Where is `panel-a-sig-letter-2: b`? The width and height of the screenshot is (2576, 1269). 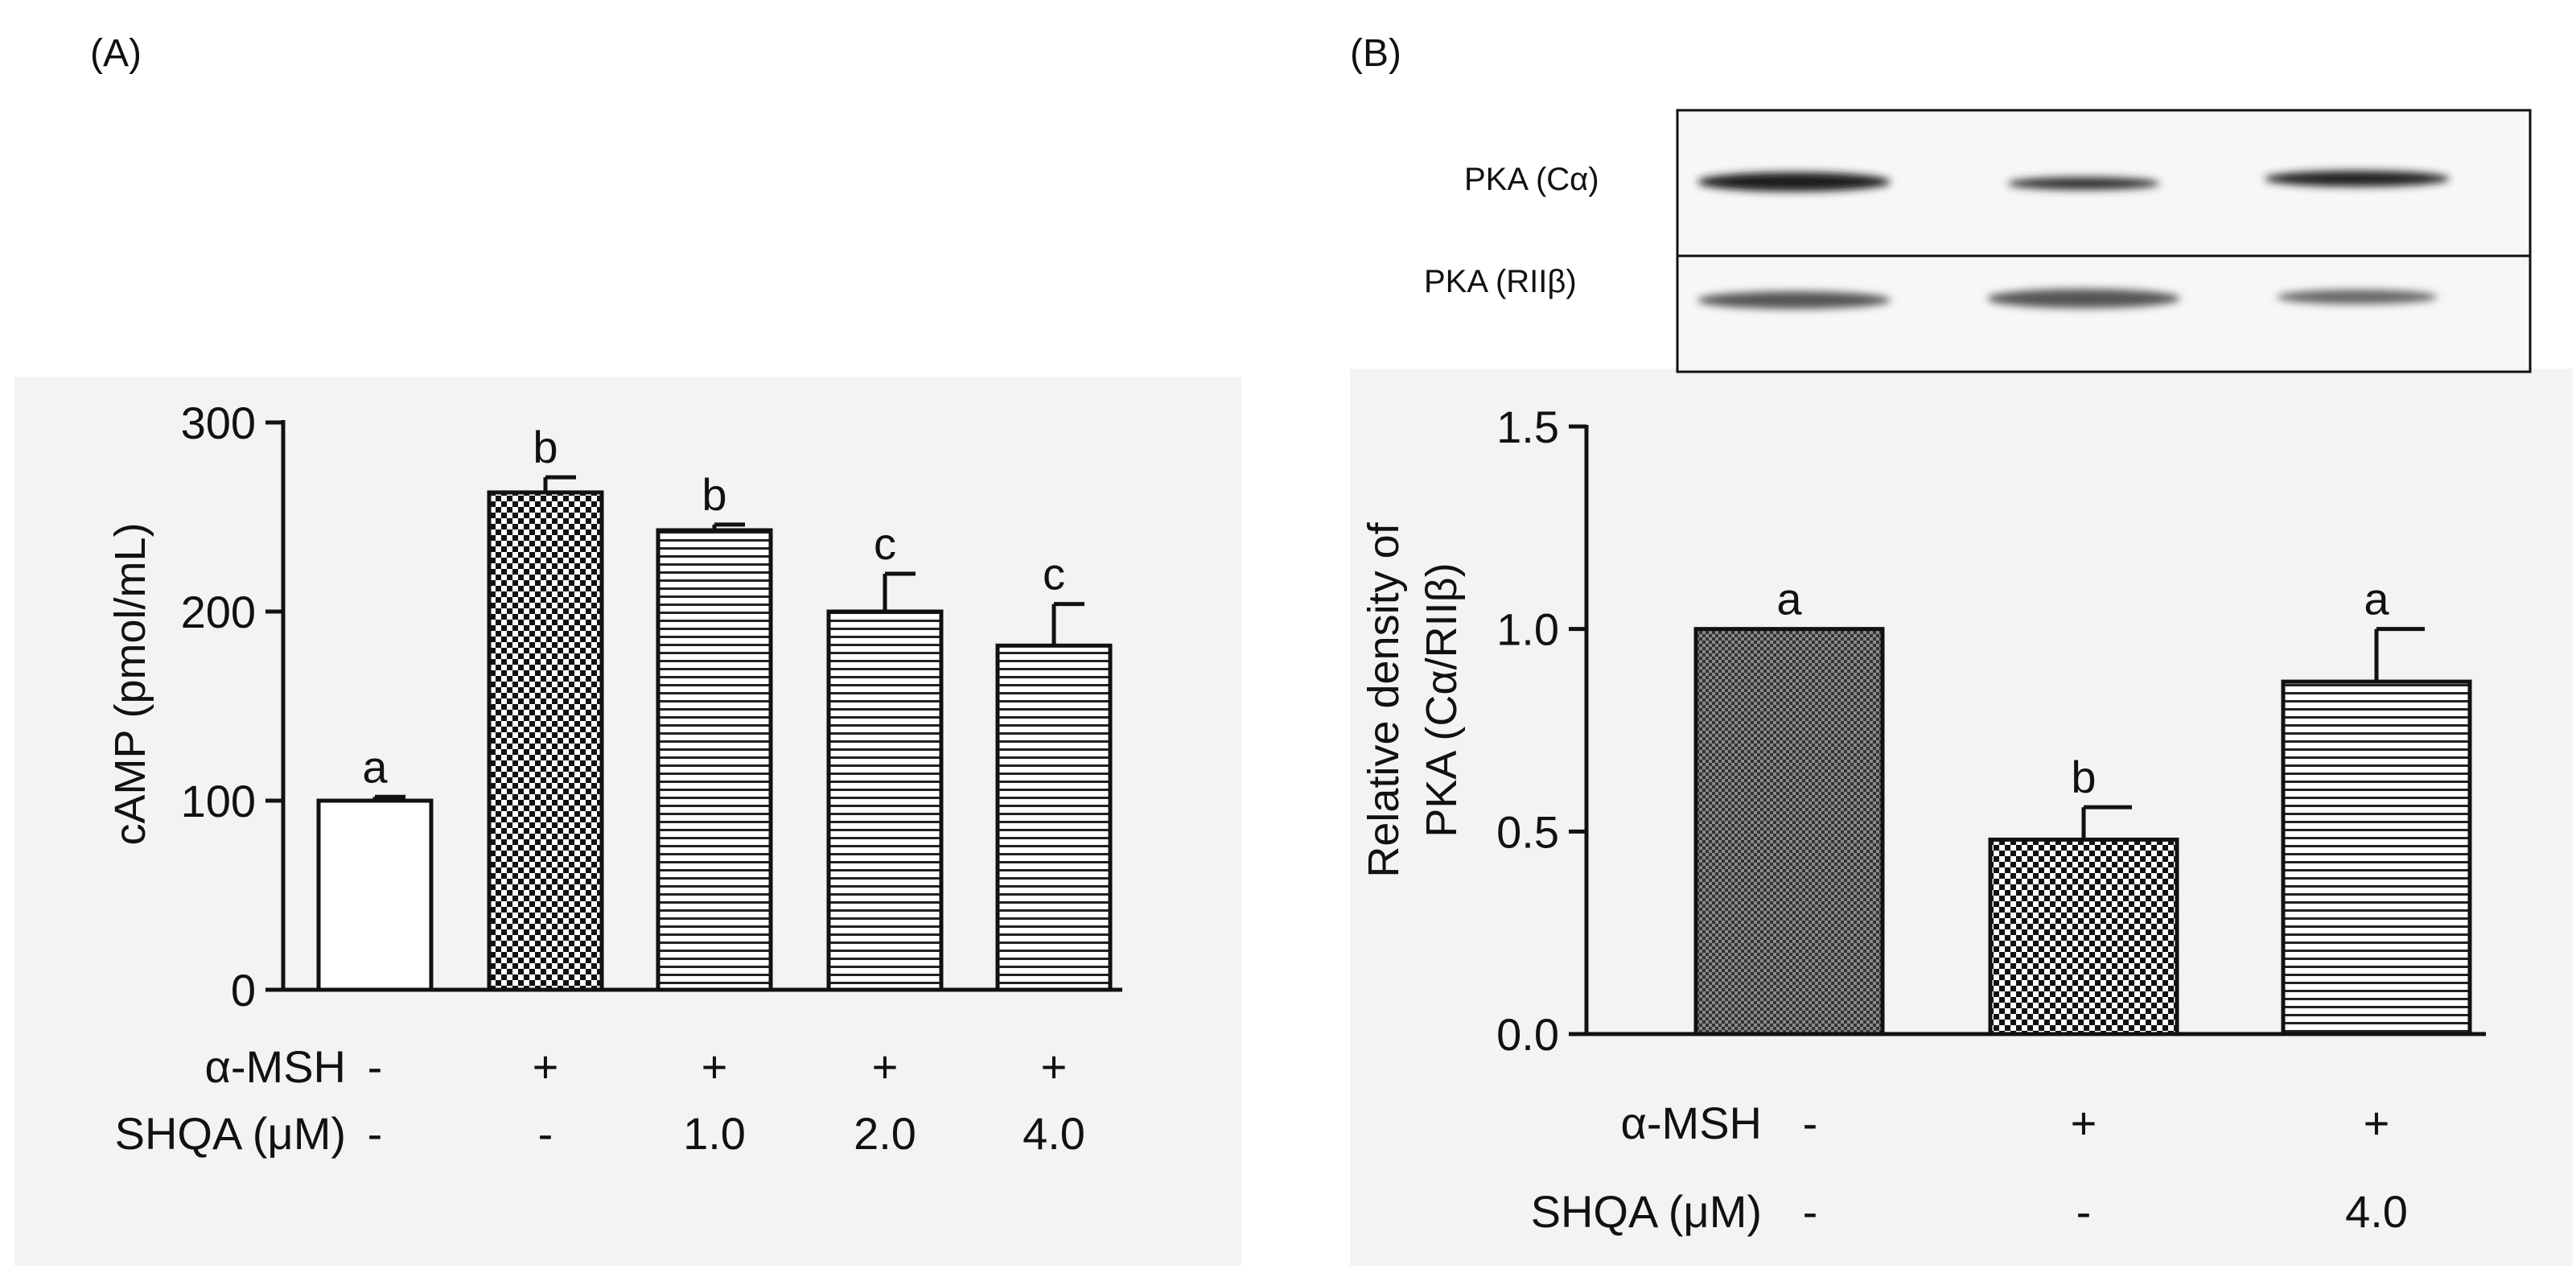 panel-a-sig-letter-2: b is located at coordinates (714, 494).